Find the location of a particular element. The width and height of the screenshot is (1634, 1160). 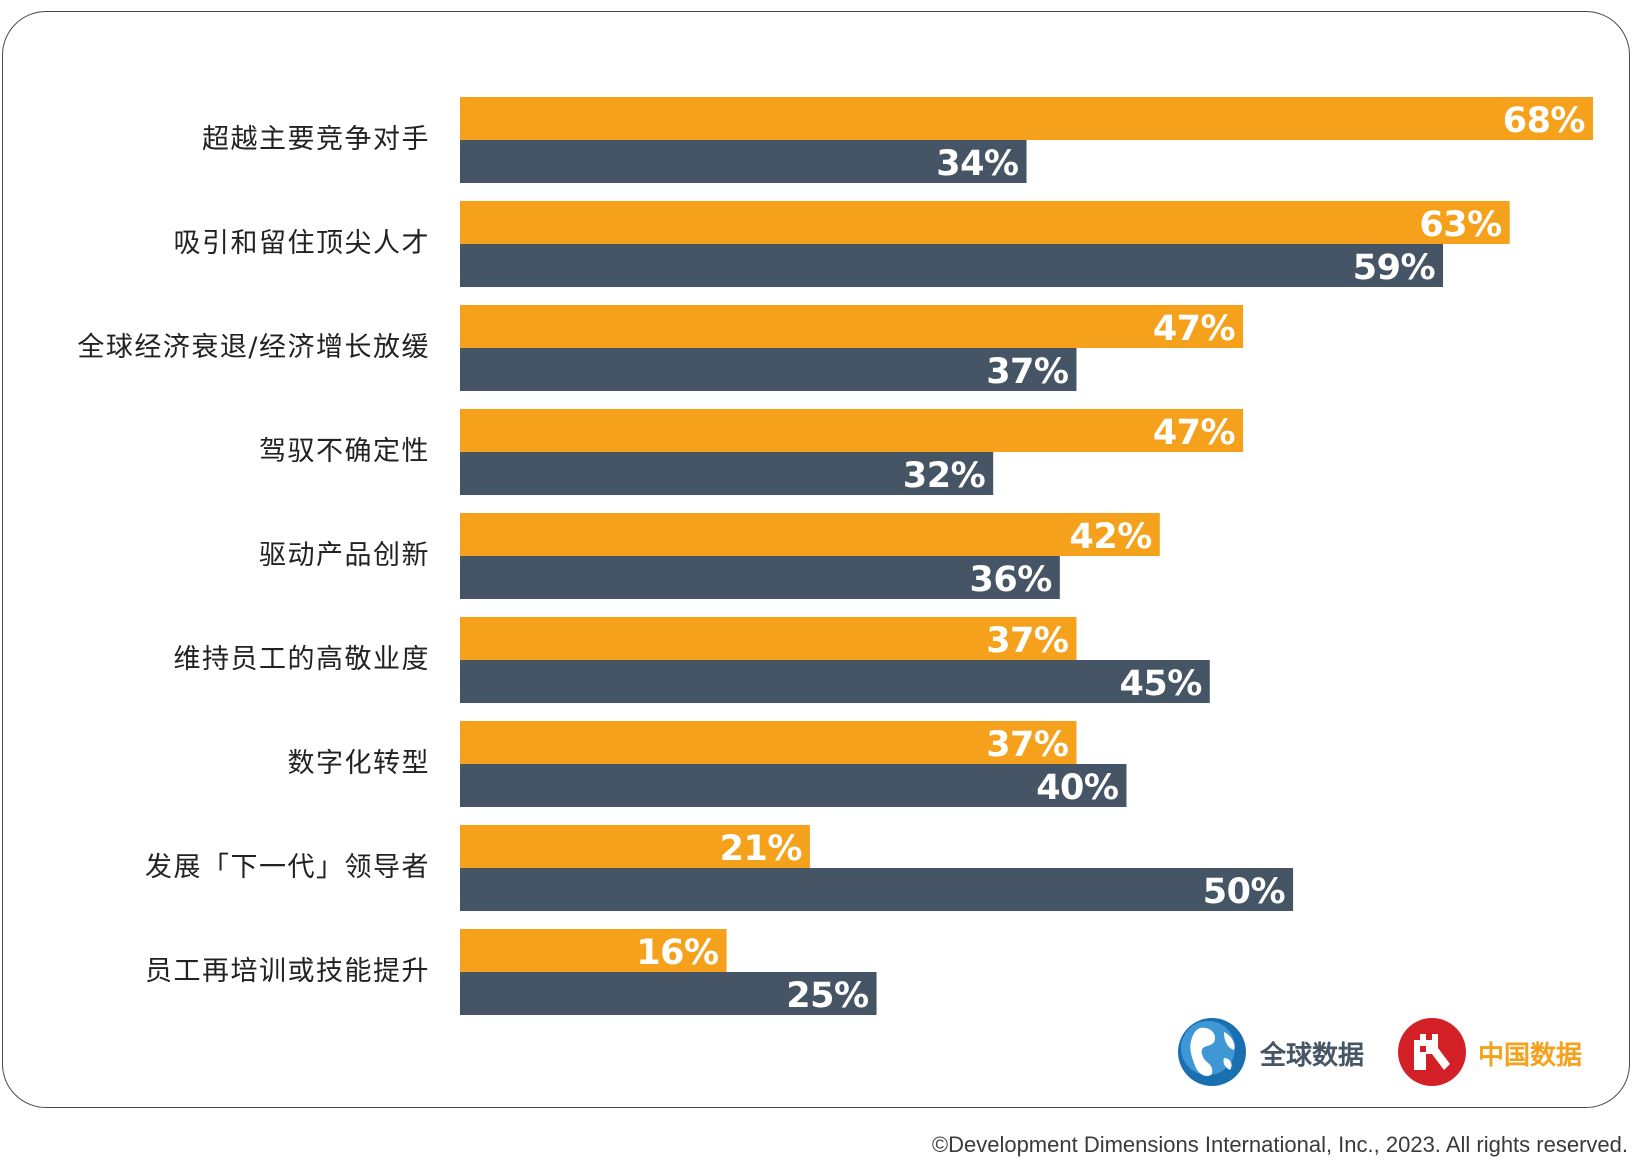

value-label: 21% is located at coordinates (761, 849).